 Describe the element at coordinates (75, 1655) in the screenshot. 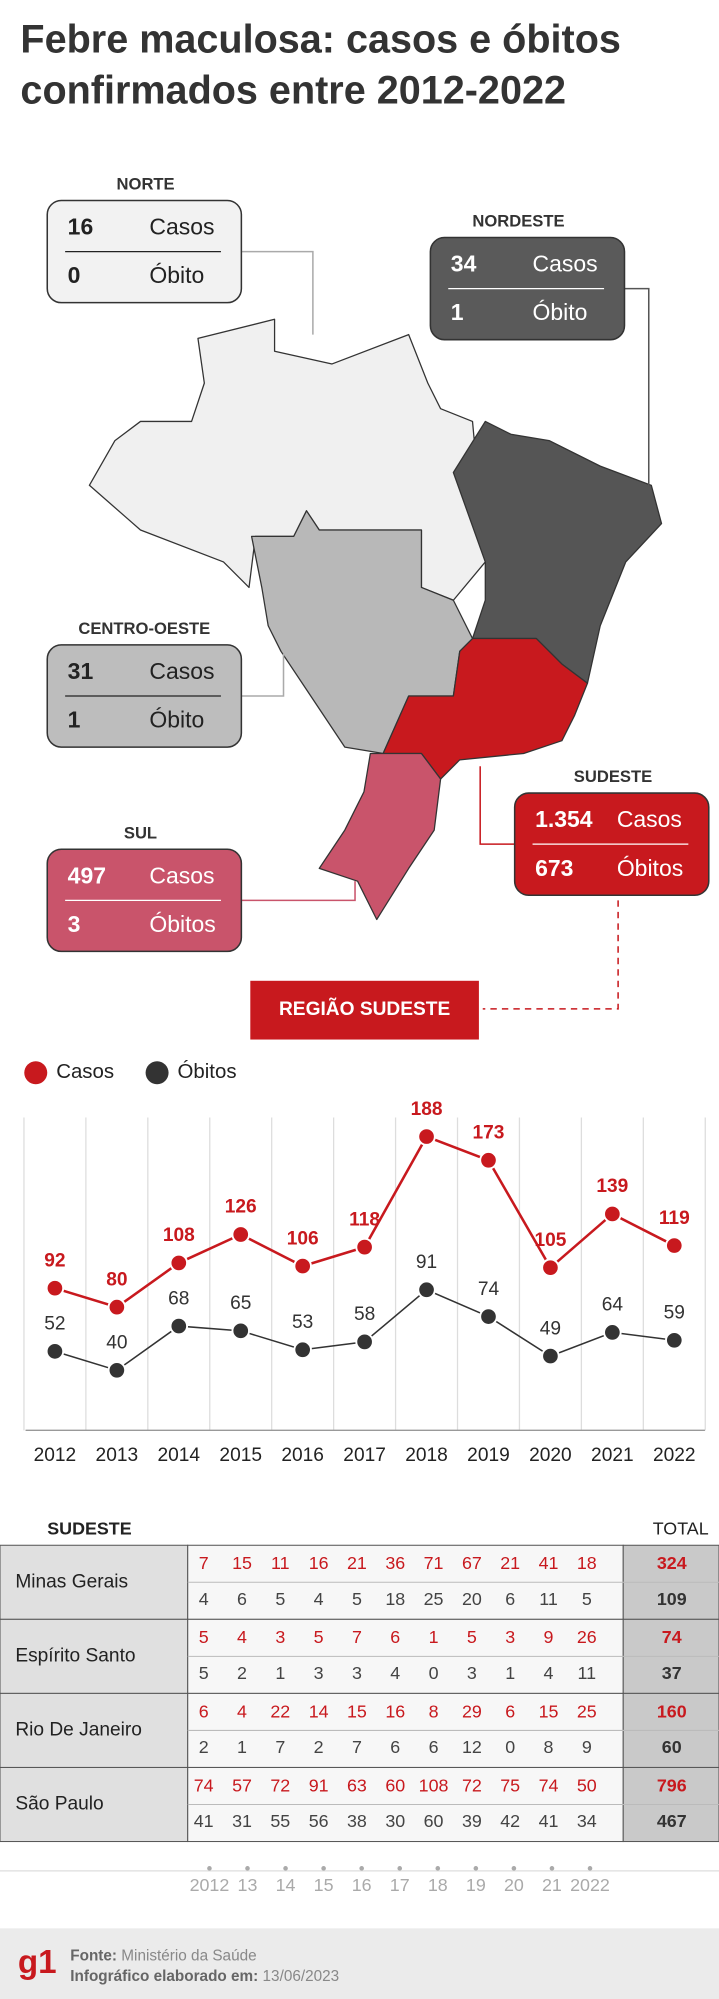

I see `state-name: Espírito Santo` at that location.